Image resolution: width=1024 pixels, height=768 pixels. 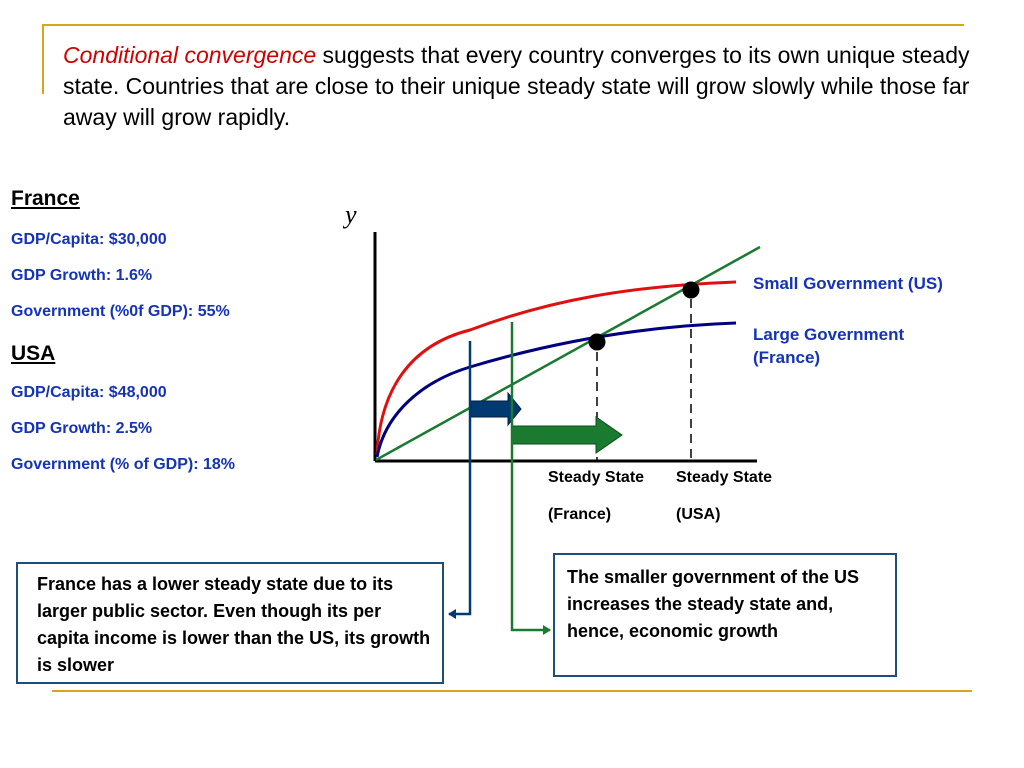 I want to click on usa-heading: USA, so click(x=33, y=353).